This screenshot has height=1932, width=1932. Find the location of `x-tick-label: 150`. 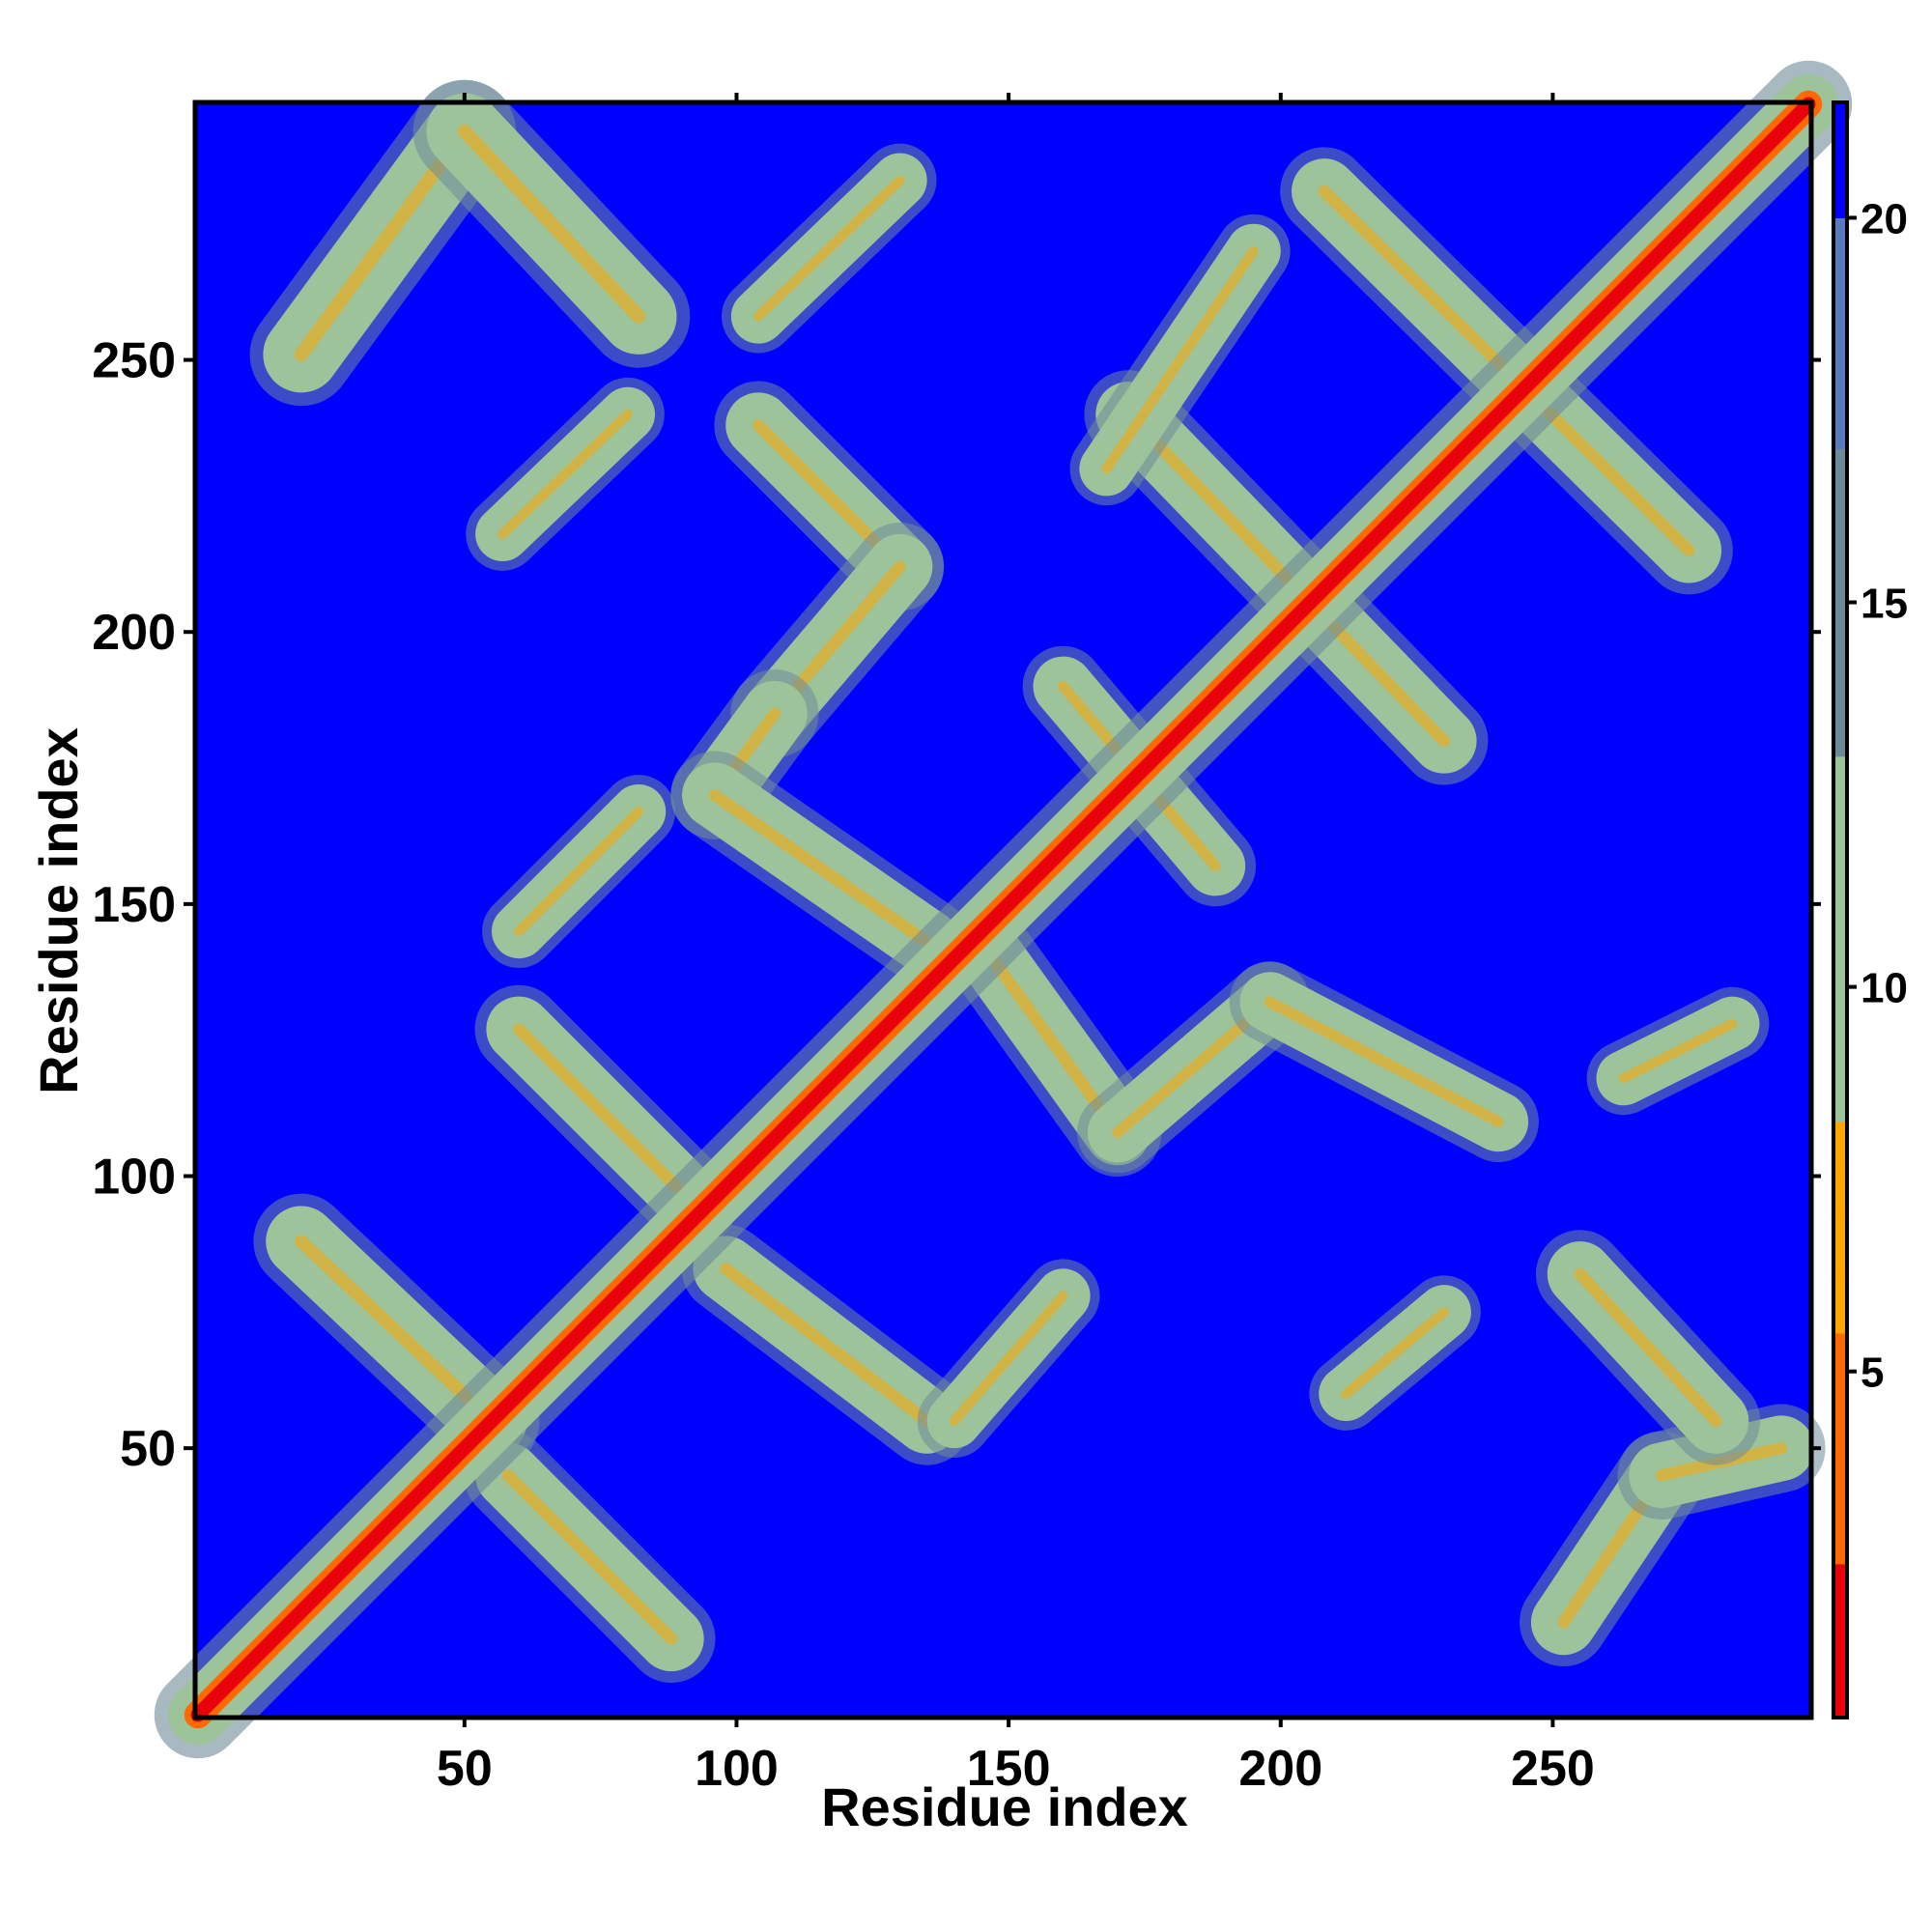

x-tick-label: 150 is located at coordinates (1009, 1769).